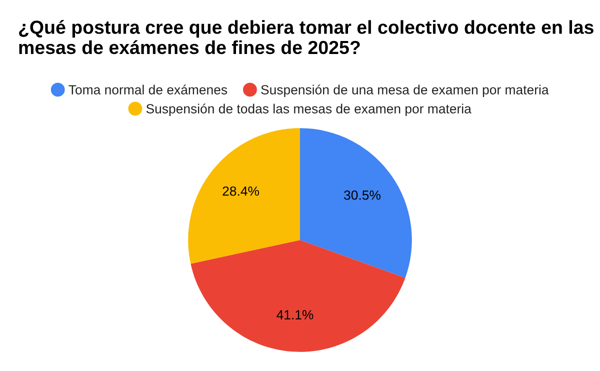  Describe the element at coordinates (241, 191) in the screenshot. I see `data-label: 28.4%` at that location.